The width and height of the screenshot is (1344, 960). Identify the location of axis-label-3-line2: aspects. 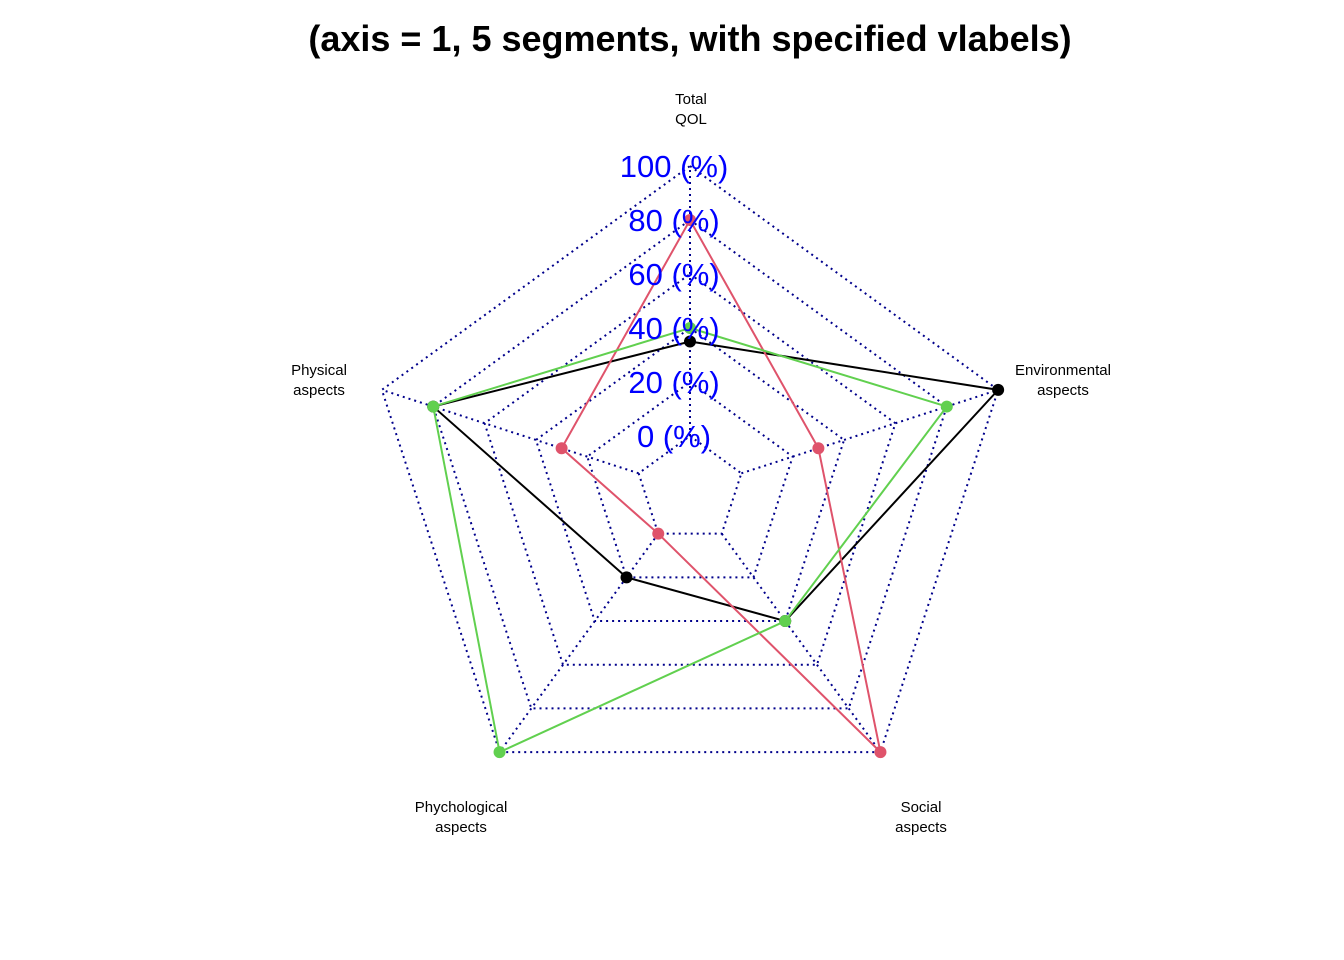
(461, 827).